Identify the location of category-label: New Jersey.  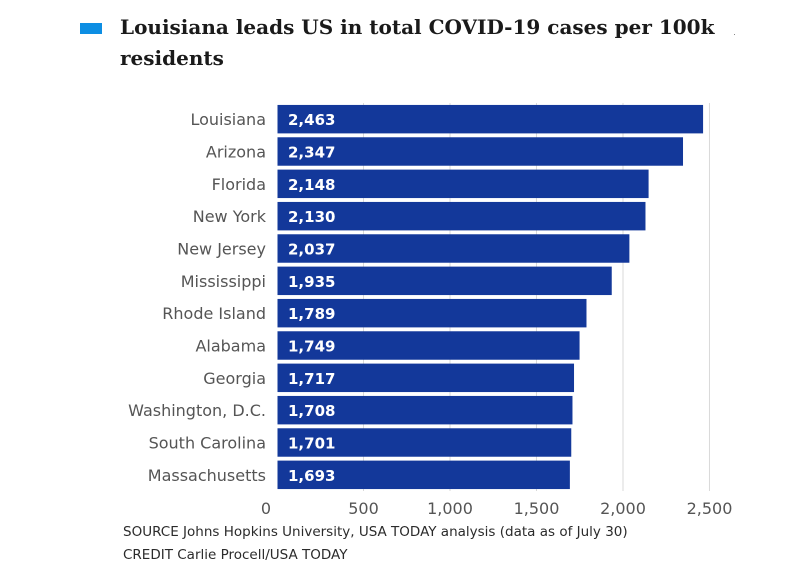
(221, 249).